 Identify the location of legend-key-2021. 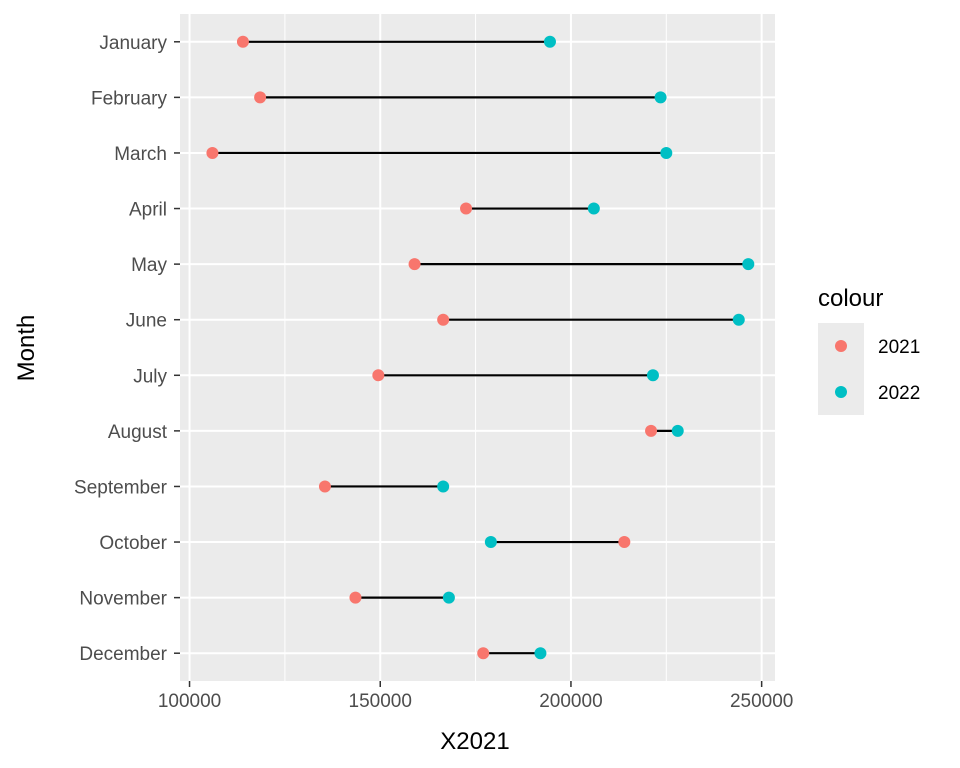
(841, 346).